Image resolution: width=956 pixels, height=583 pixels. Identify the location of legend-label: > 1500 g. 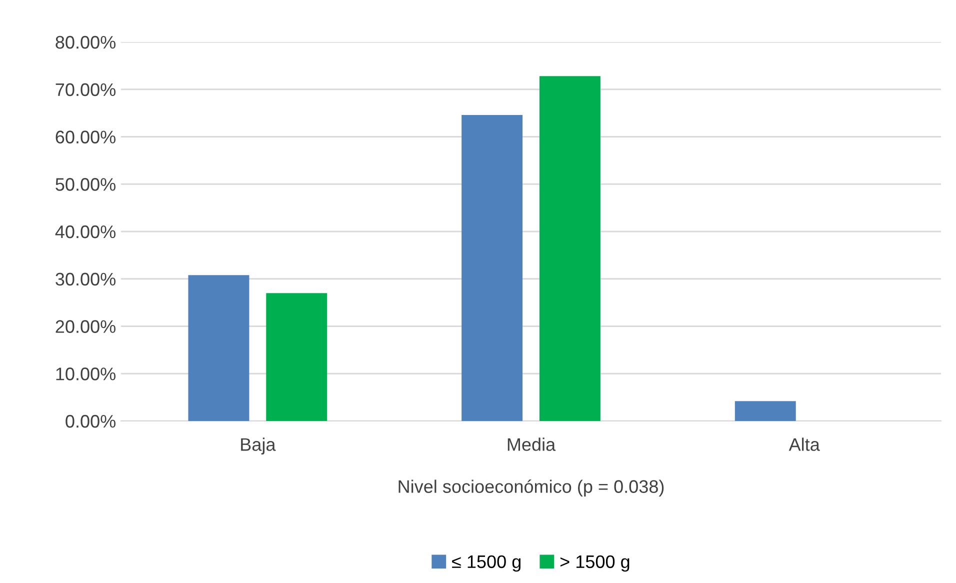
(595, 563).